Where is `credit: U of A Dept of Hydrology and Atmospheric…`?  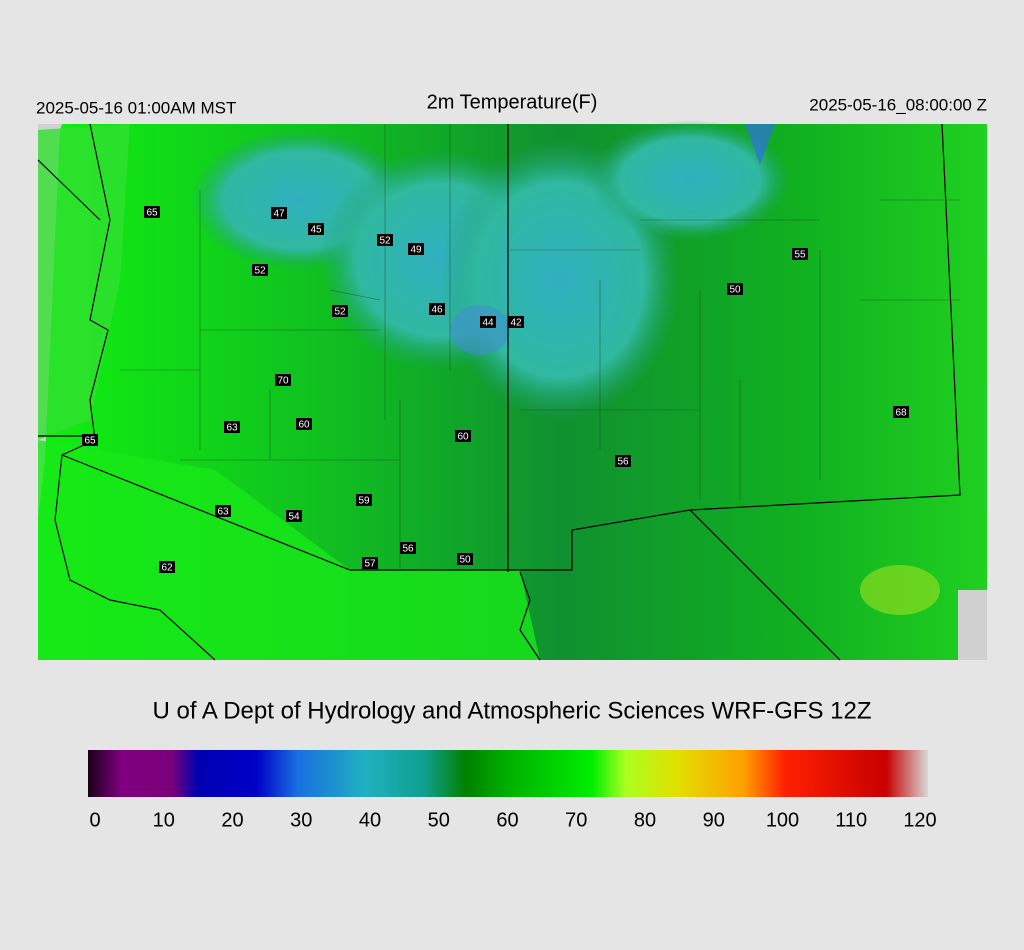 credit: U of A Dept of Hydrology and Atmospheric… is located at coordinates (512, 710).